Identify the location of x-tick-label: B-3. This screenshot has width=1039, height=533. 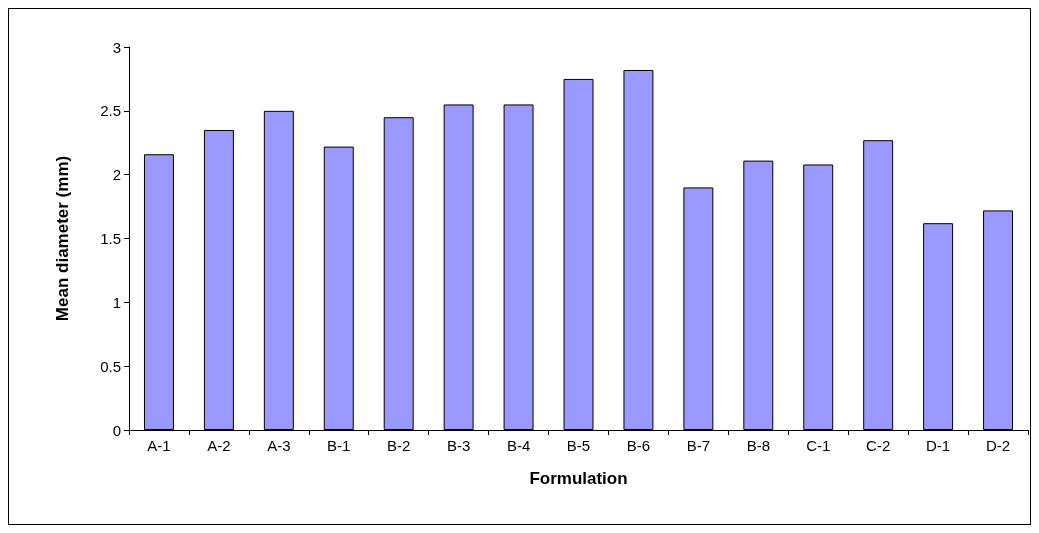
(458, 445).